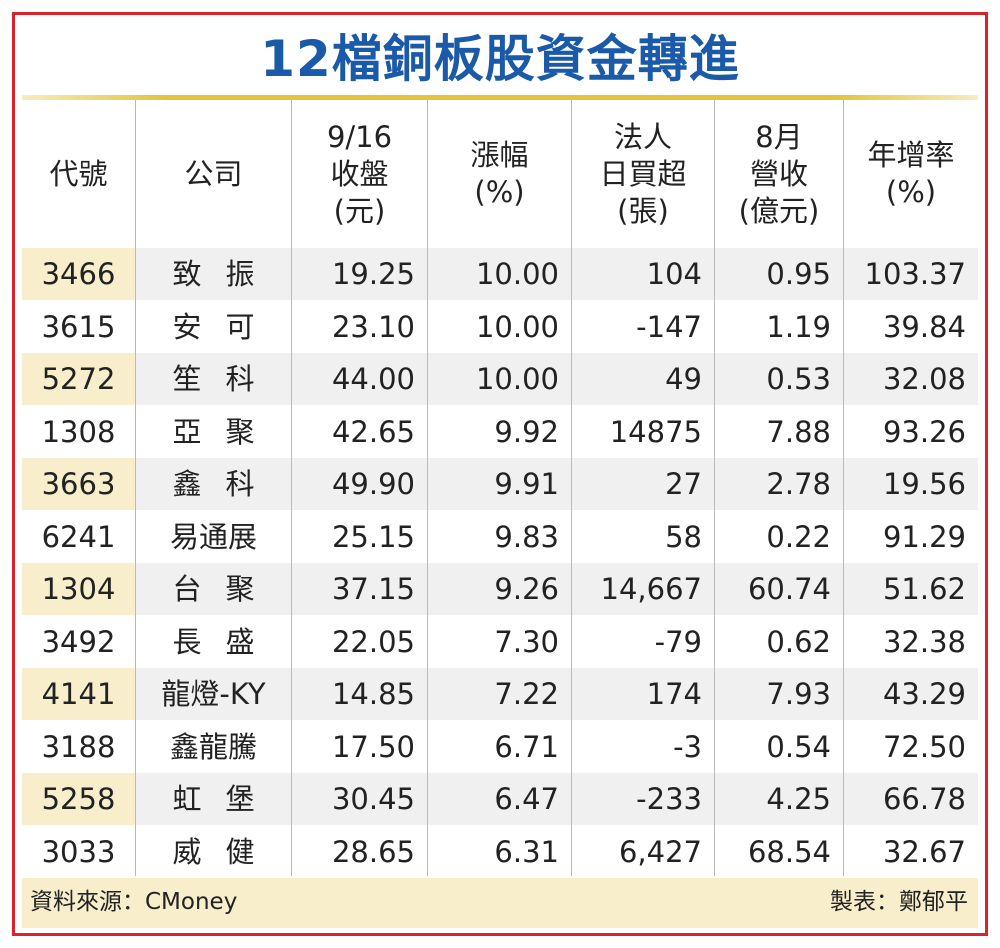 The width and height of the screenshot is (1000, 948). I want to click on header-code: 代號, so click(78, 174).